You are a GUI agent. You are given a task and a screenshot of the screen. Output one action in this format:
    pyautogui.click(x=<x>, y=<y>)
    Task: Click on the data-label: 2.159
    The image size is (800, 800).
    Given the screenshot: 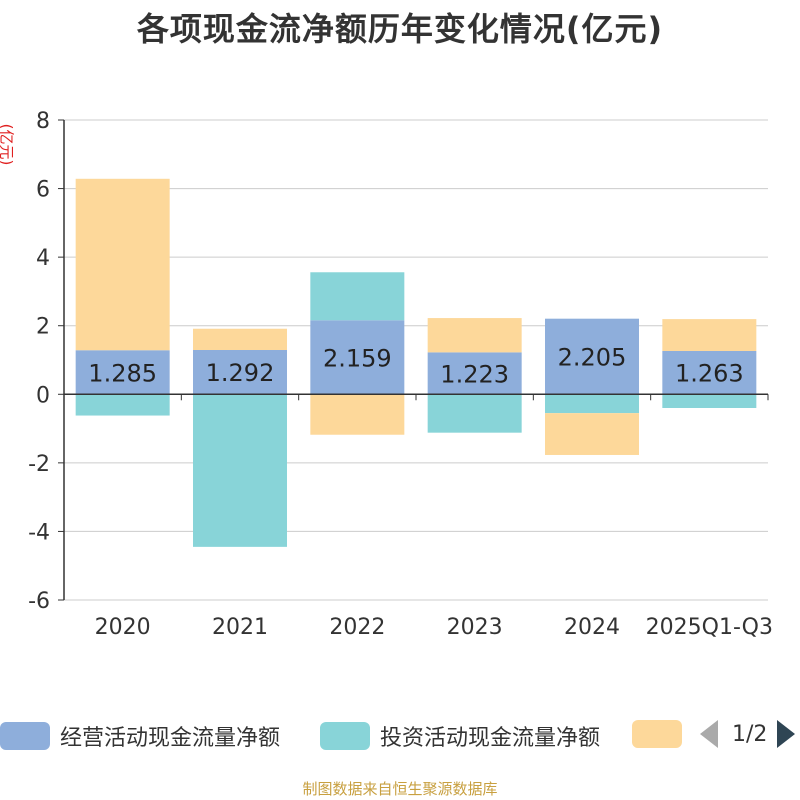 What is the action you would take?
    pyautogui.click(x=357, y=358)
    